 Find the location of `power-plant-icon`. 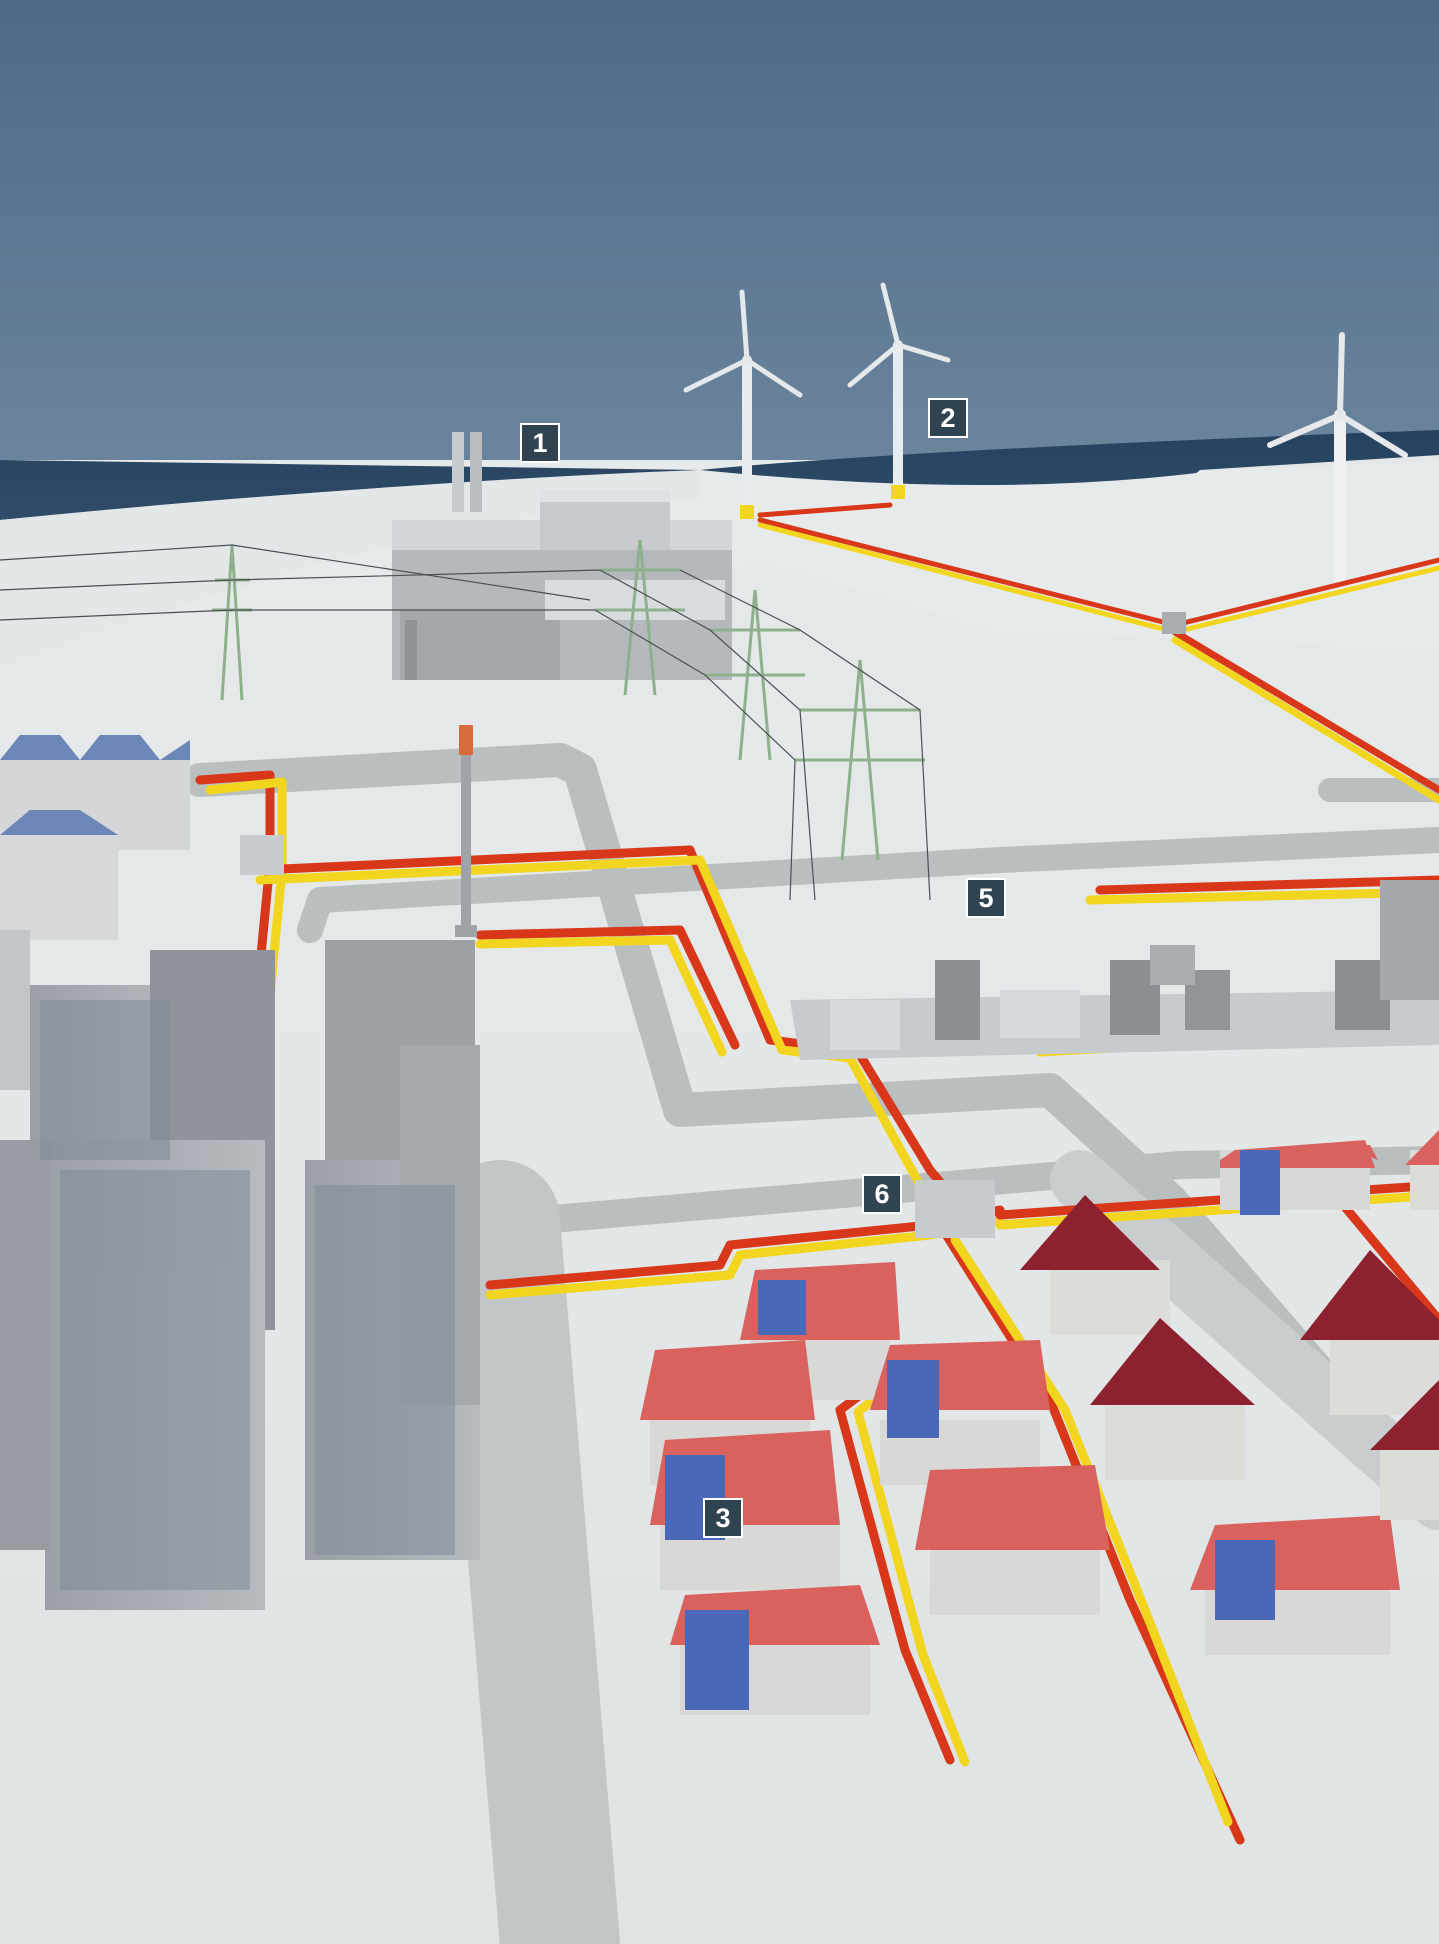

power-plant-icon is located at coordinates (562, 556).